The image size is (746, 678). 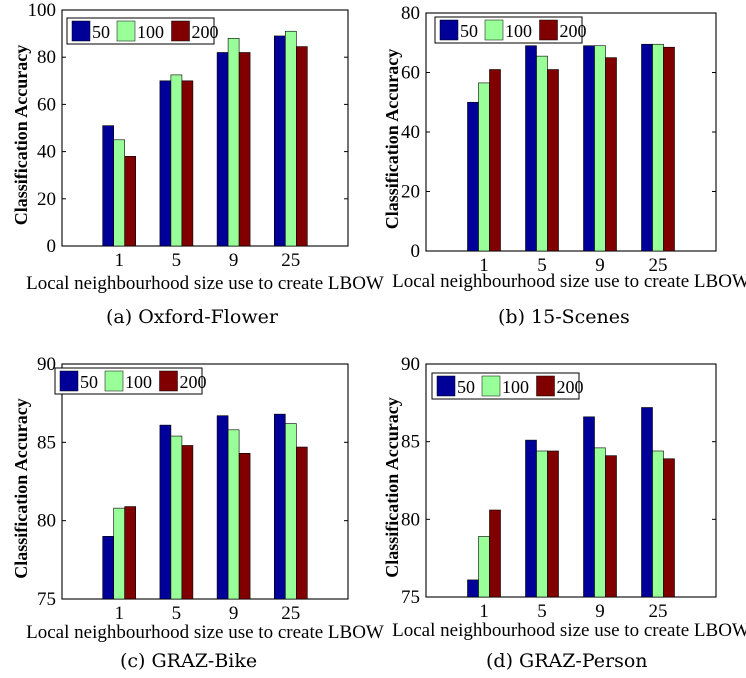 I want to click on caption-oxford-flower: (a) Oxford-Flower, so click(x=192, y=317).